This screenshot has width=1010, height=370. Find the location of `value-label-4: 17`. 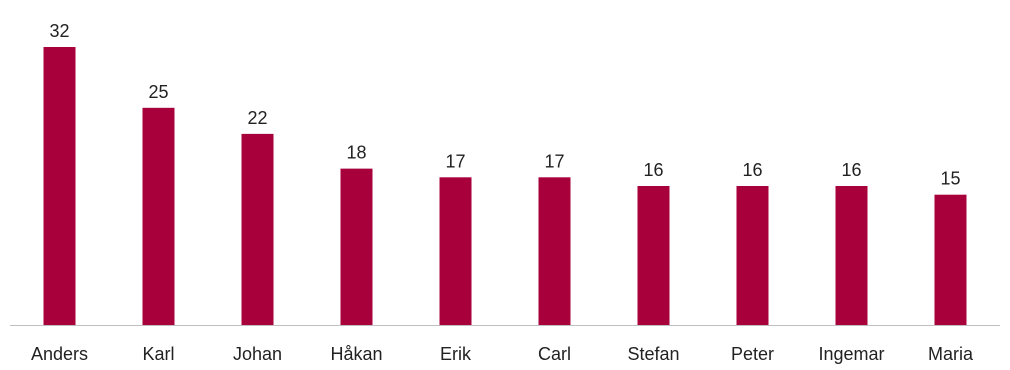

value-label-4: 17 is located at coordinates (455, 161).